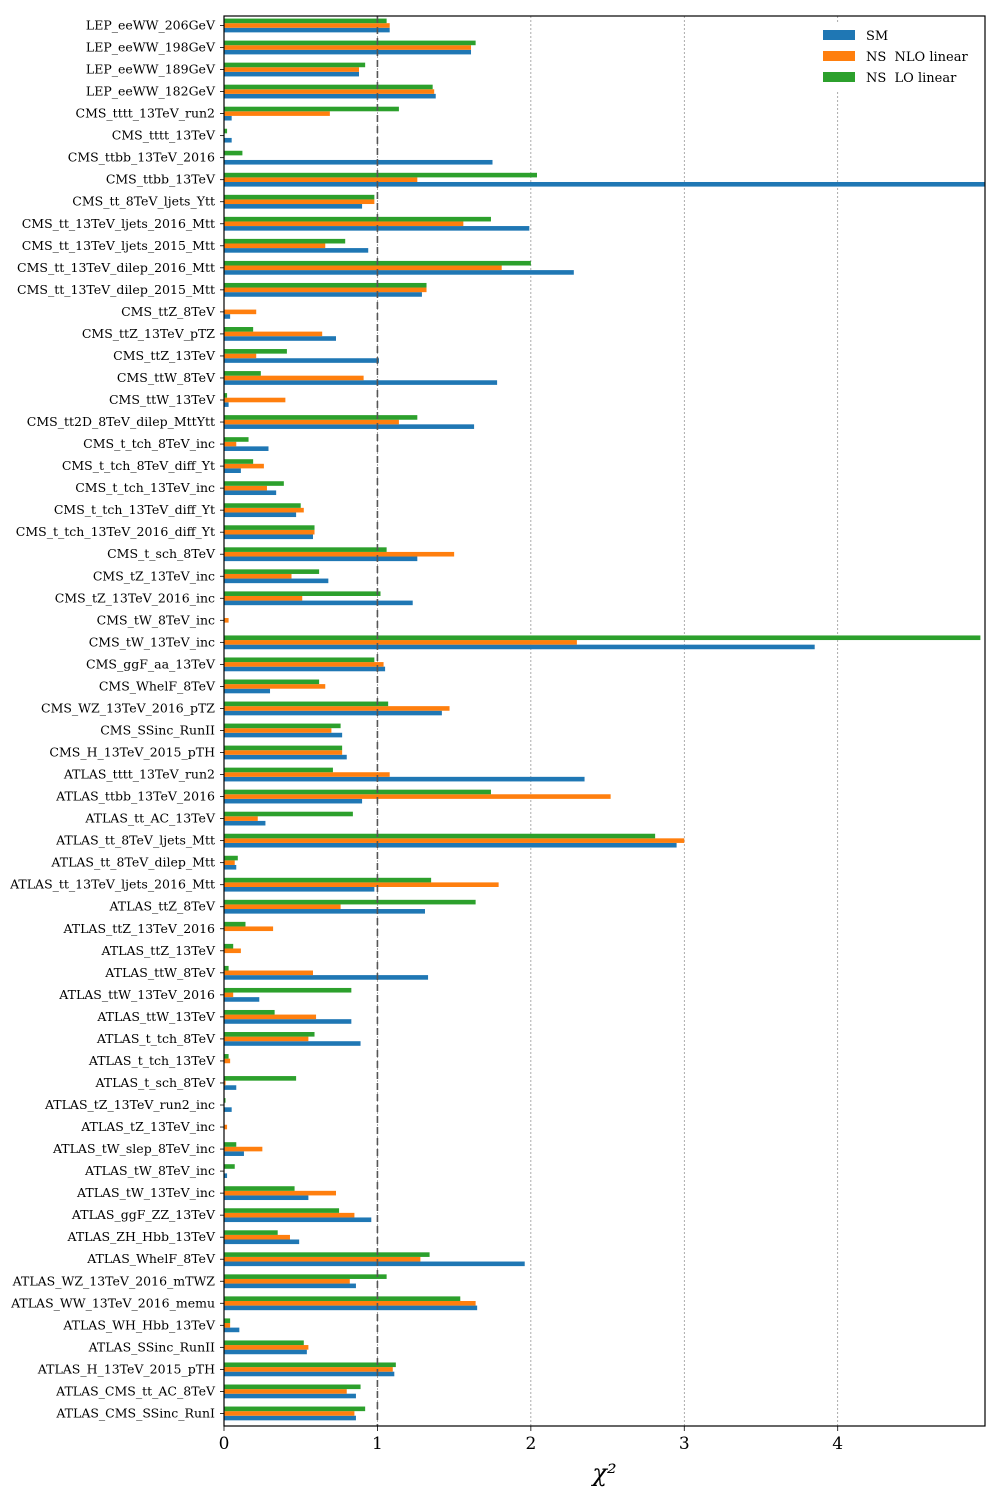 The height and width of the screenshot is (1500, 1000). What do you see at coordinates (139, 774) in the screenshot?
I see `category-label: ATLAS_tttt_13TeV_run2` at bounding box center [139, 774].